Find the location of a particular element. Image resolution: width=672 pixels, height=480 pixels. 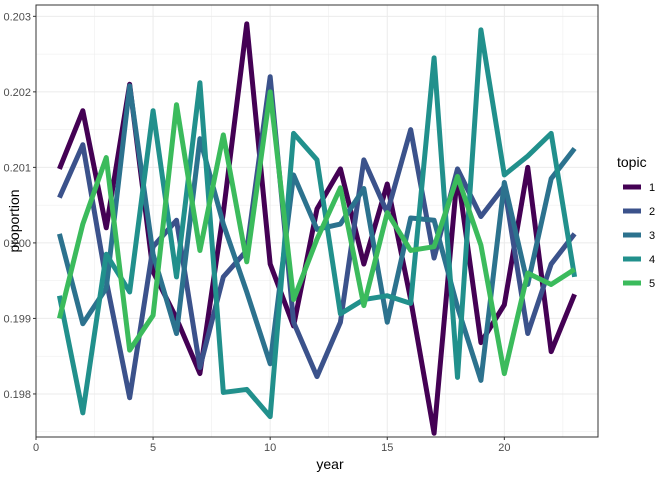

x-tick-label: 10 is located at coordinates (270, 448).